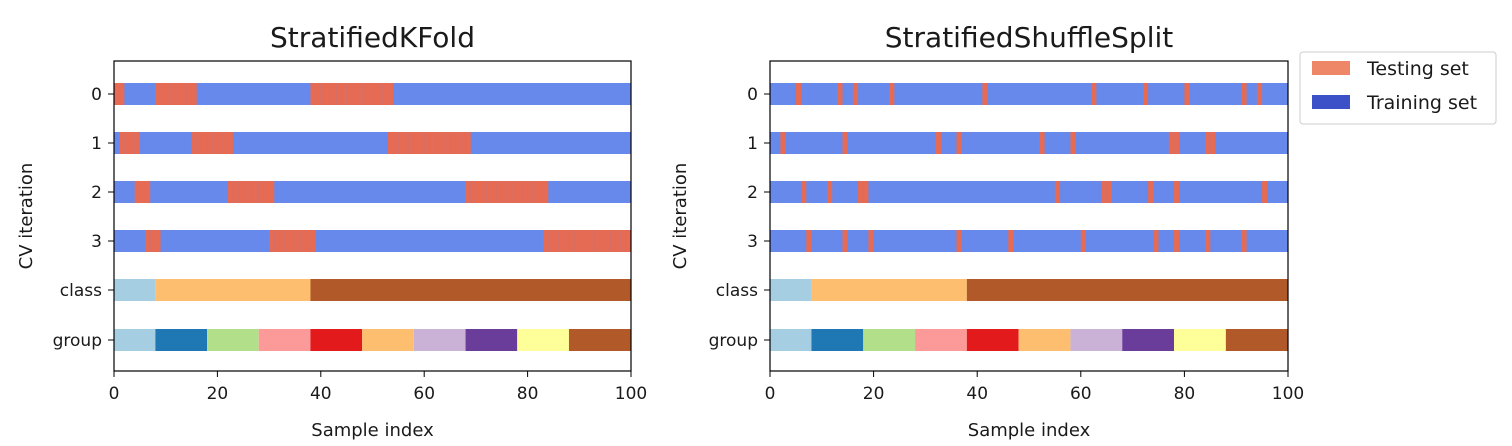 This screenshot has width=1512, height=446. Describe the element at coordinates (770, 394) in the screenshot. I see `x-tick-label: 0` at that location.